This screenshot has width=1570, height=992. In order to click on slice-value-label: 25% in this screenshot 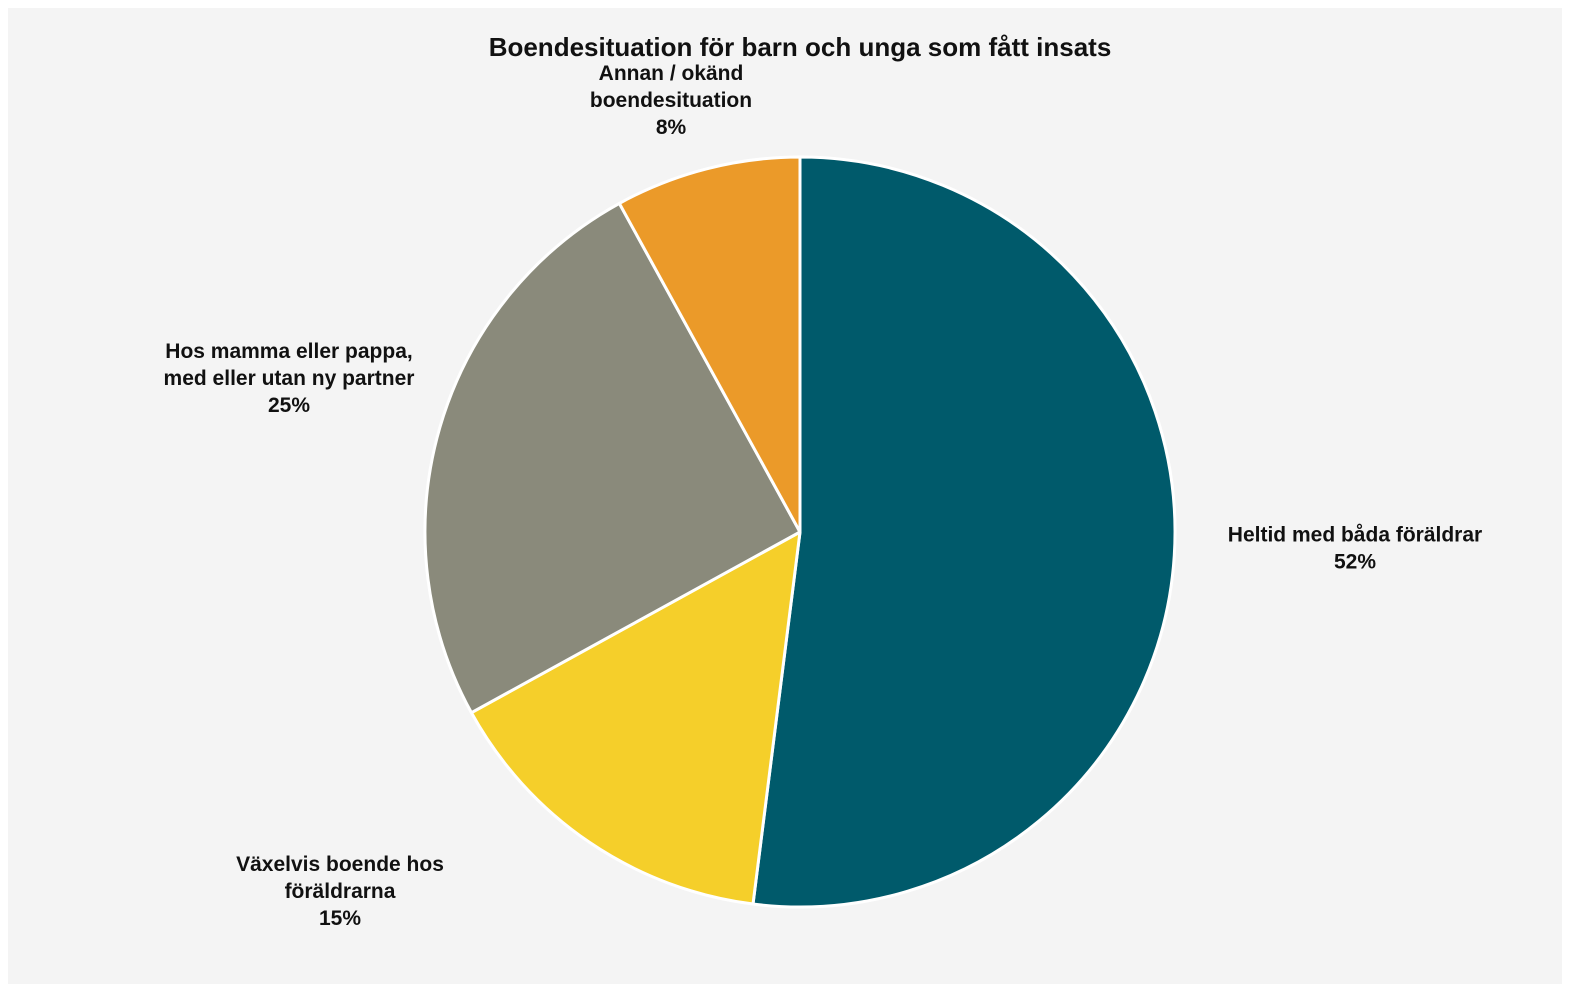, I will do `click(289, 405)`.